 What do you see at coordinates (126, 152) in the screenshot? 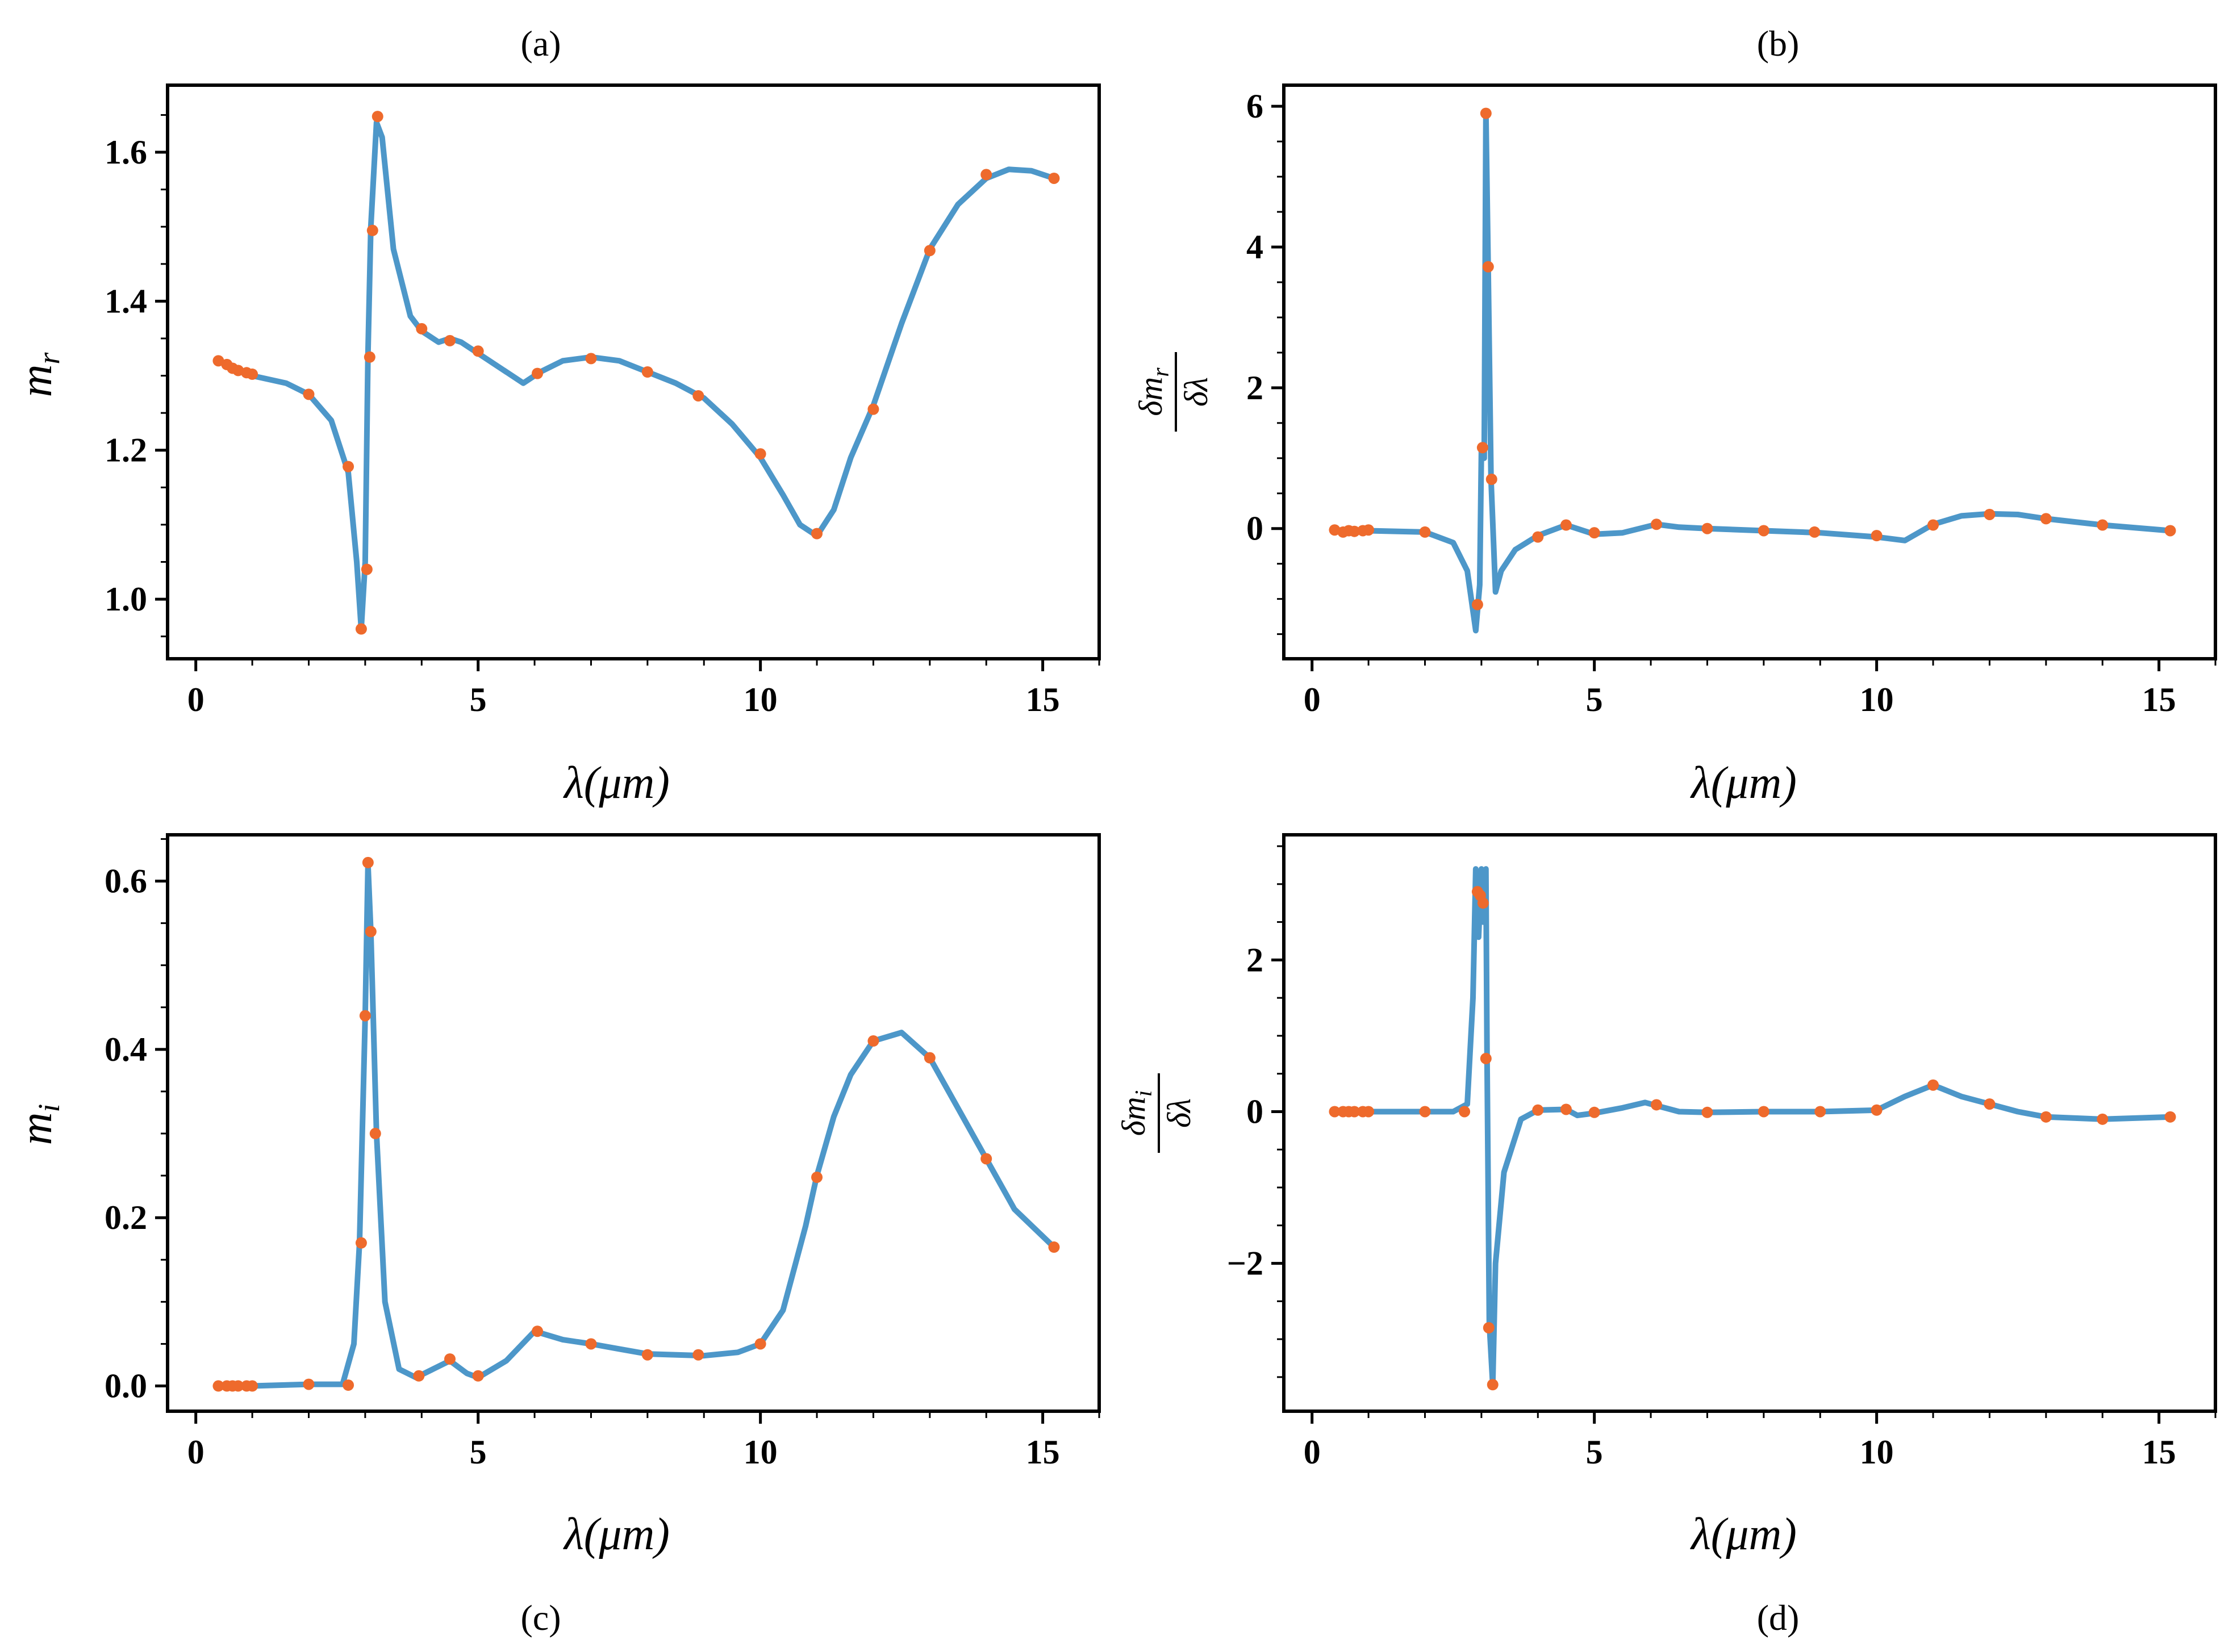
I see `panel-a-ytick-label-3: 1.6` at bounding box center [126, 152].